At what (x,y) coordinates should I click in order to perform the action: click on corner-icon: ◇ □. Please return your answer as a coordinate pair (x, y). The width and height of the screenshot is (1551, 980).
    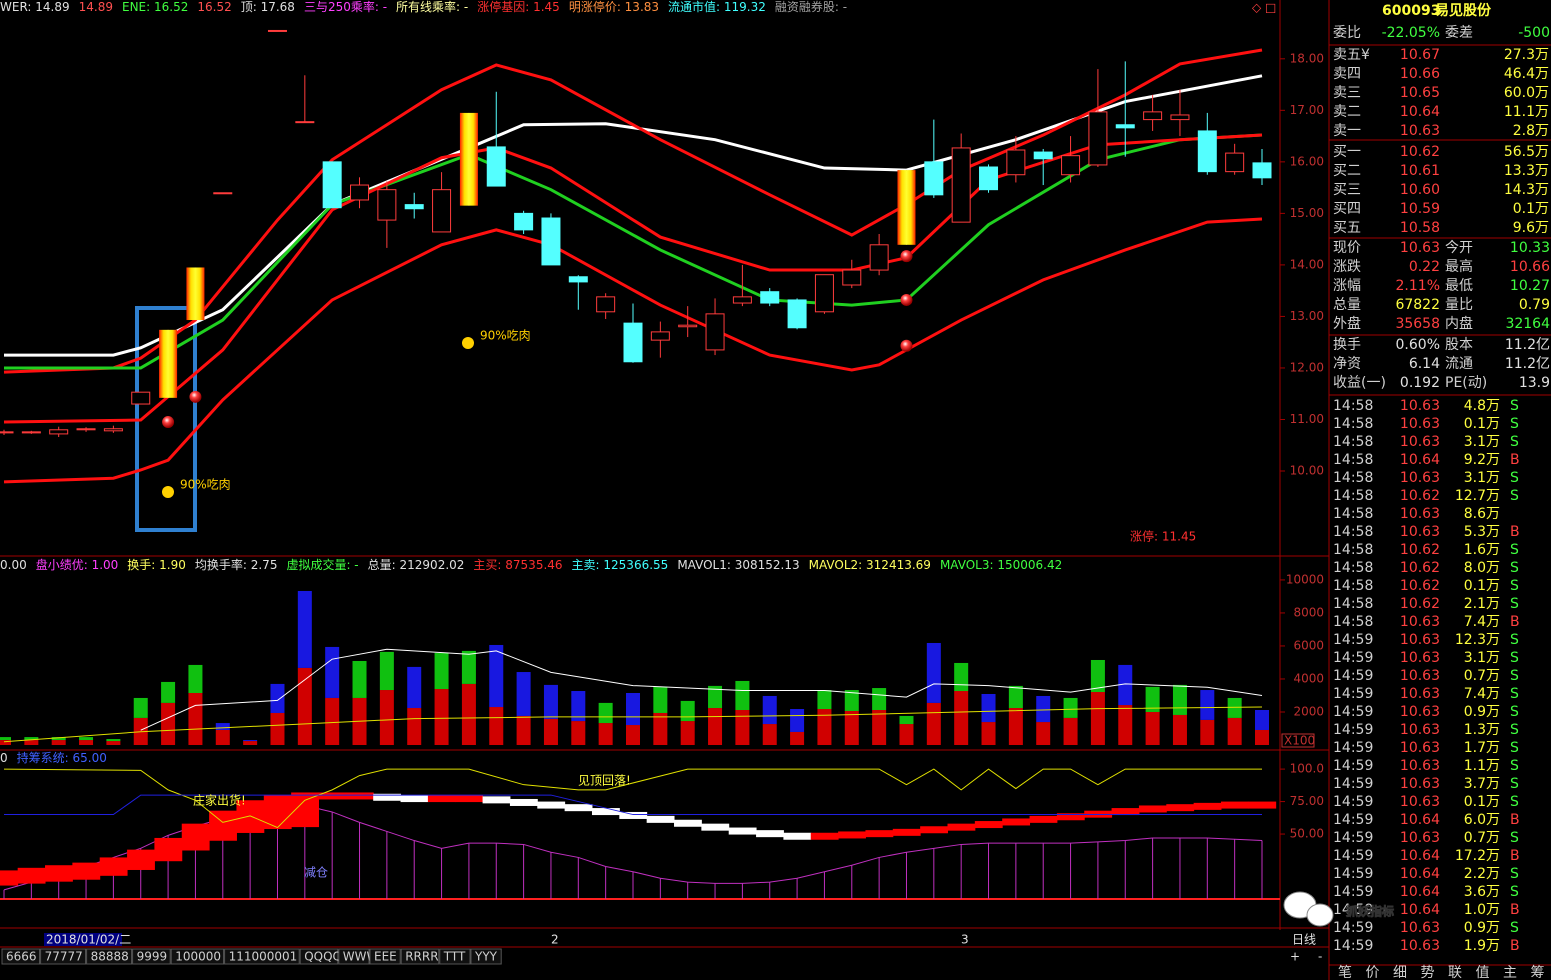
    Looking at the image, I should click on (1264, 8).